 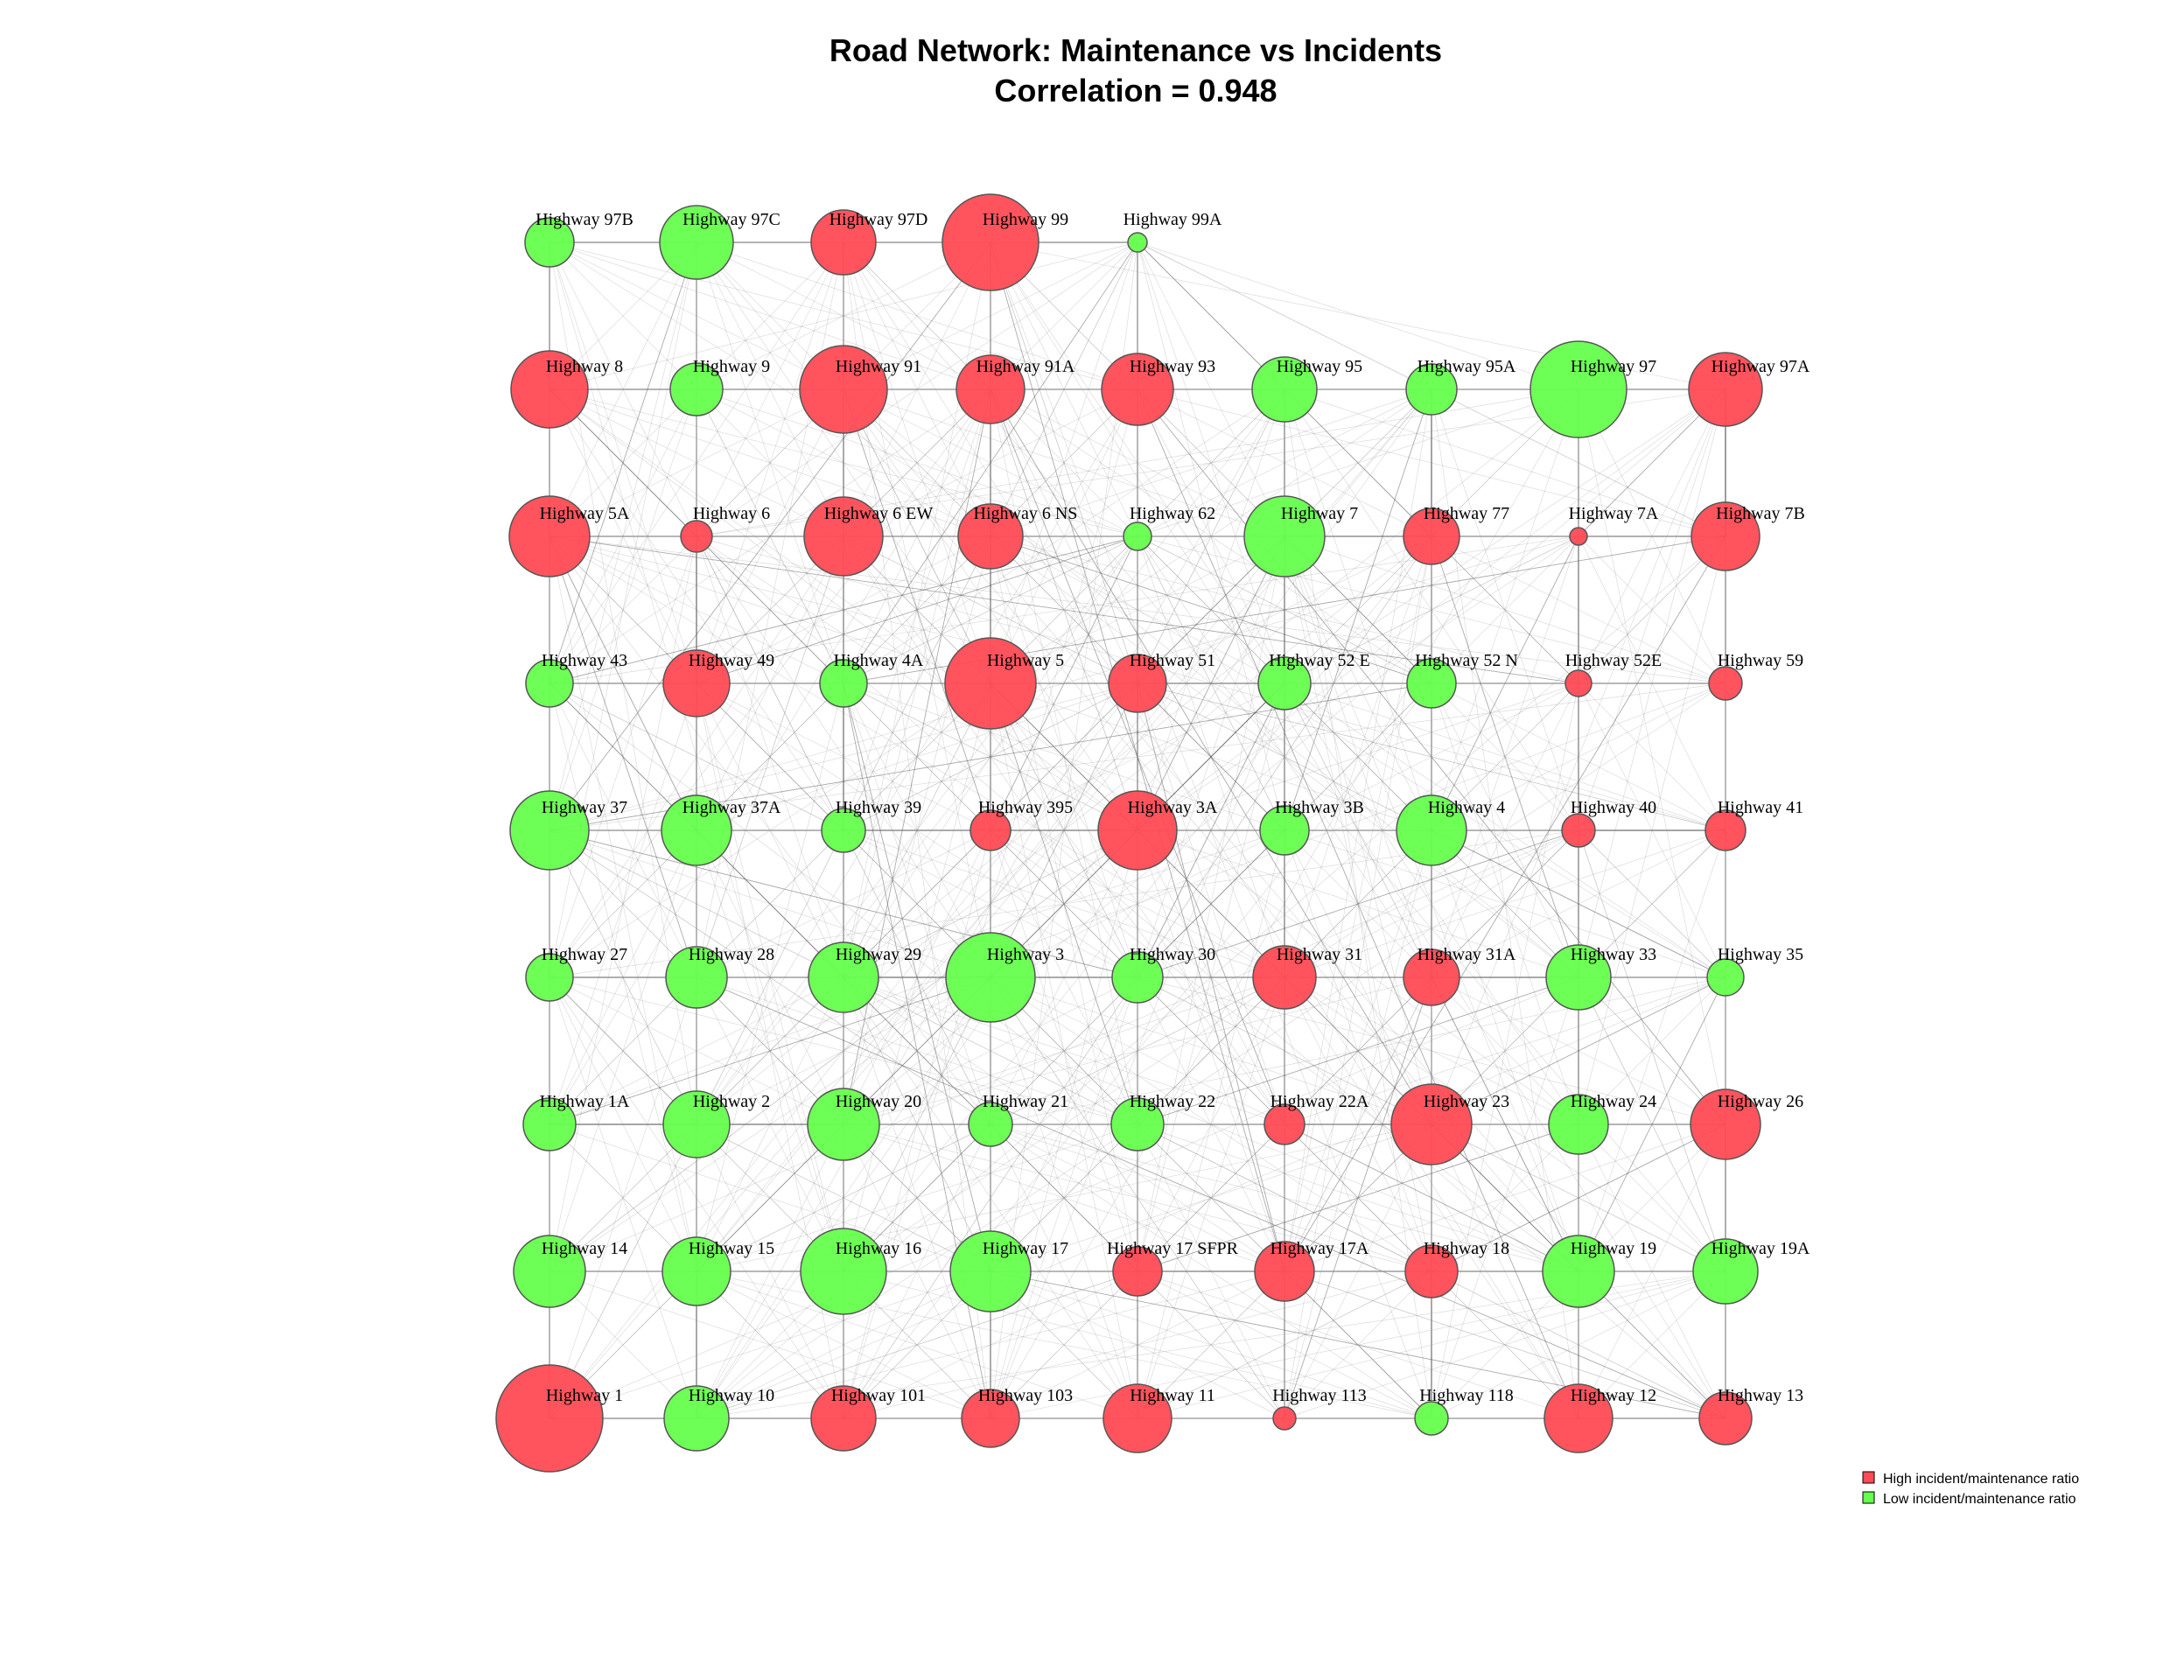 What do you see at coordinates (549, 1124) in the screenshot?
I see `node-highway-1a` at bounding box center [549, 1124].